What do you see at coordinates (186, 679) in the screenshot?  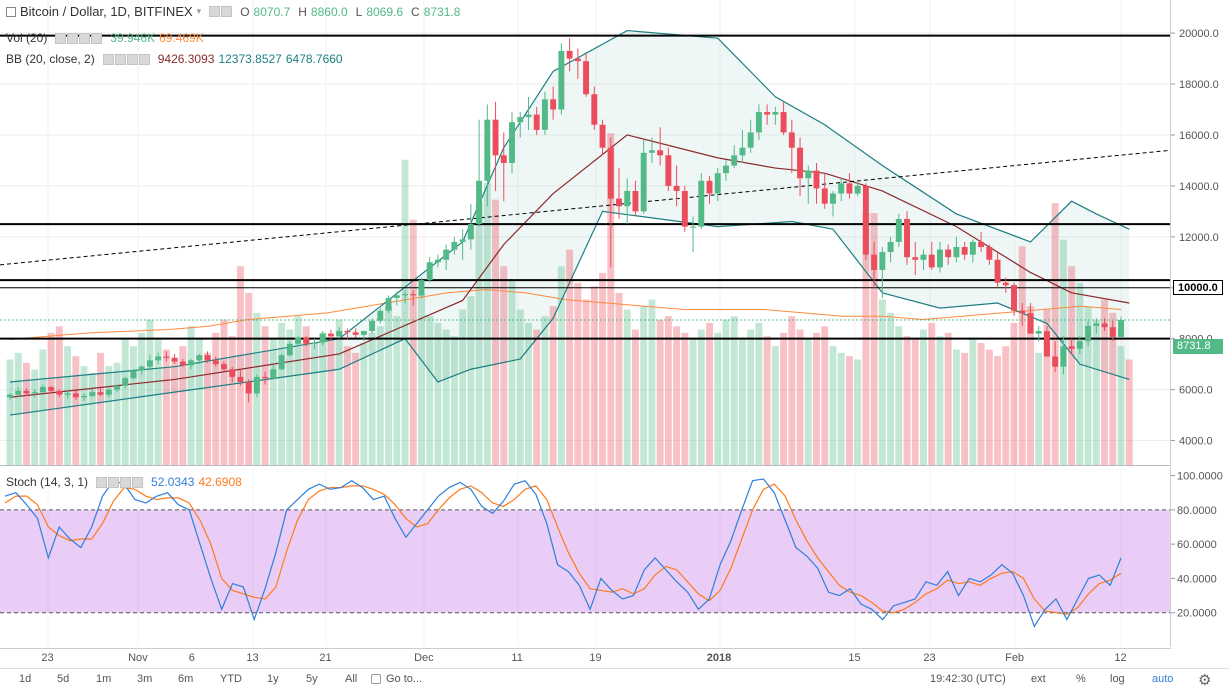 I see `timeframe-6m: 6m` at bounding box center [186, 679].